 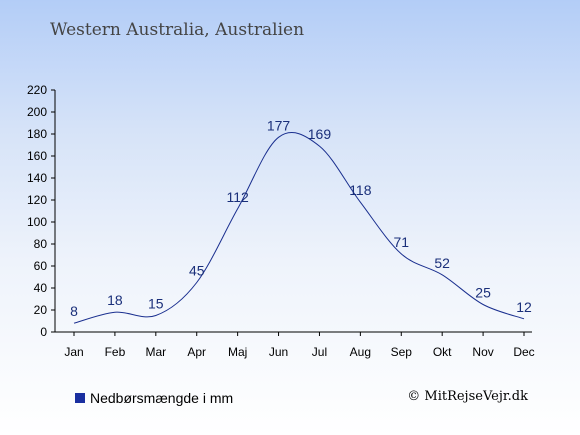 I want to click on y-tick-label: 120, so click(x=37, y=200).